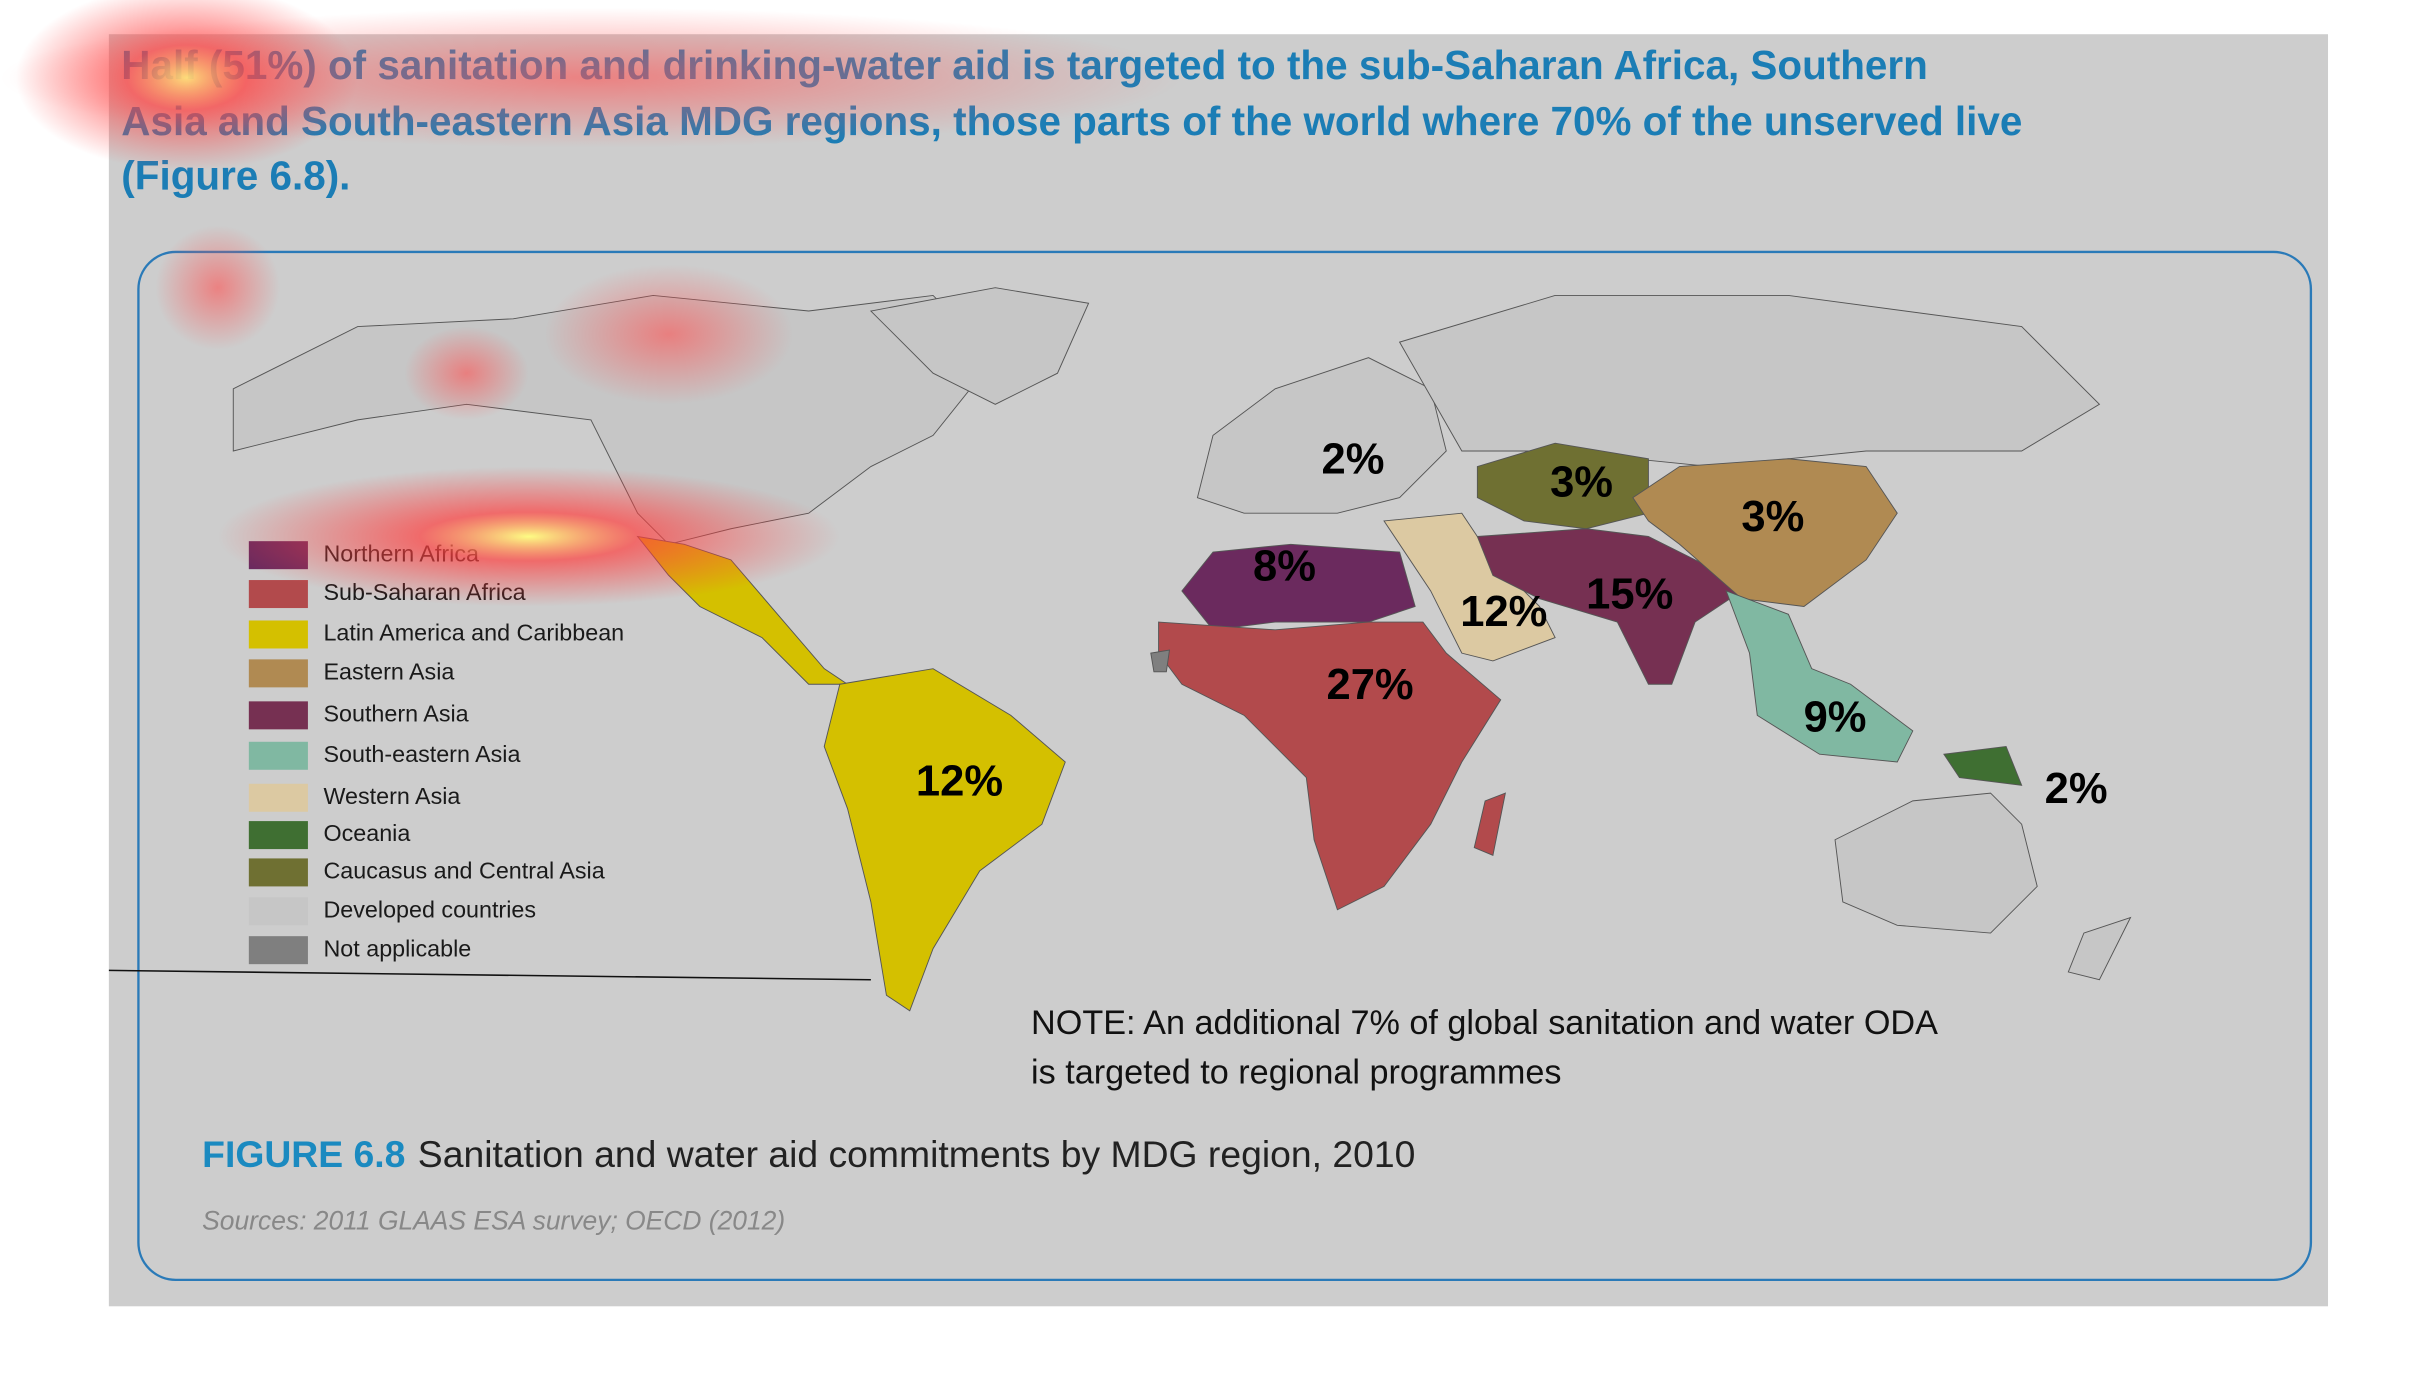 This screenshot has width=2426, height=1394. I want to click on legend-label: Eastern Asia, so click(388, 672).